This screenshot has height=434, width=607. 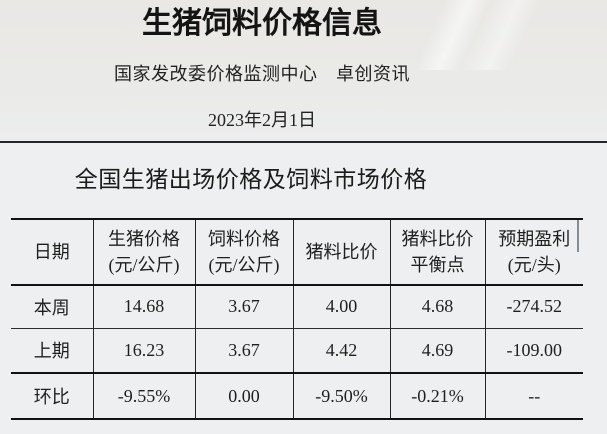 What do you see at coordinates (144, 350) in the screenshot?
I see `cell-pig-price: 16.23` at bounding box center [144, 350].